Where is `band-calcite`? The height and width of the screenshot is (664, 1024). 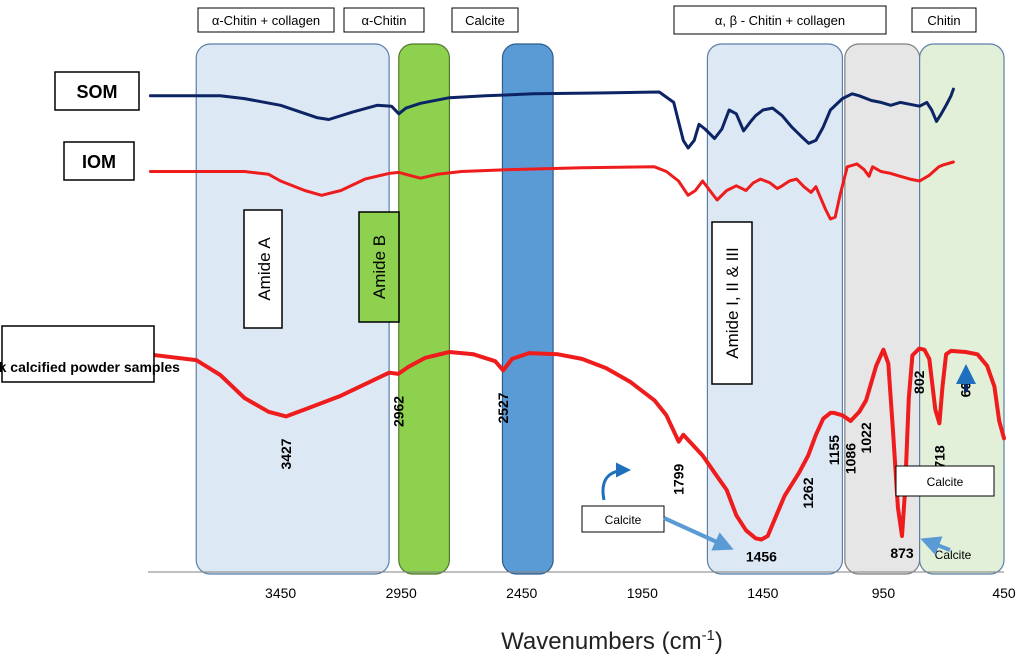 band-calcite is located at coordinates (527, 309).